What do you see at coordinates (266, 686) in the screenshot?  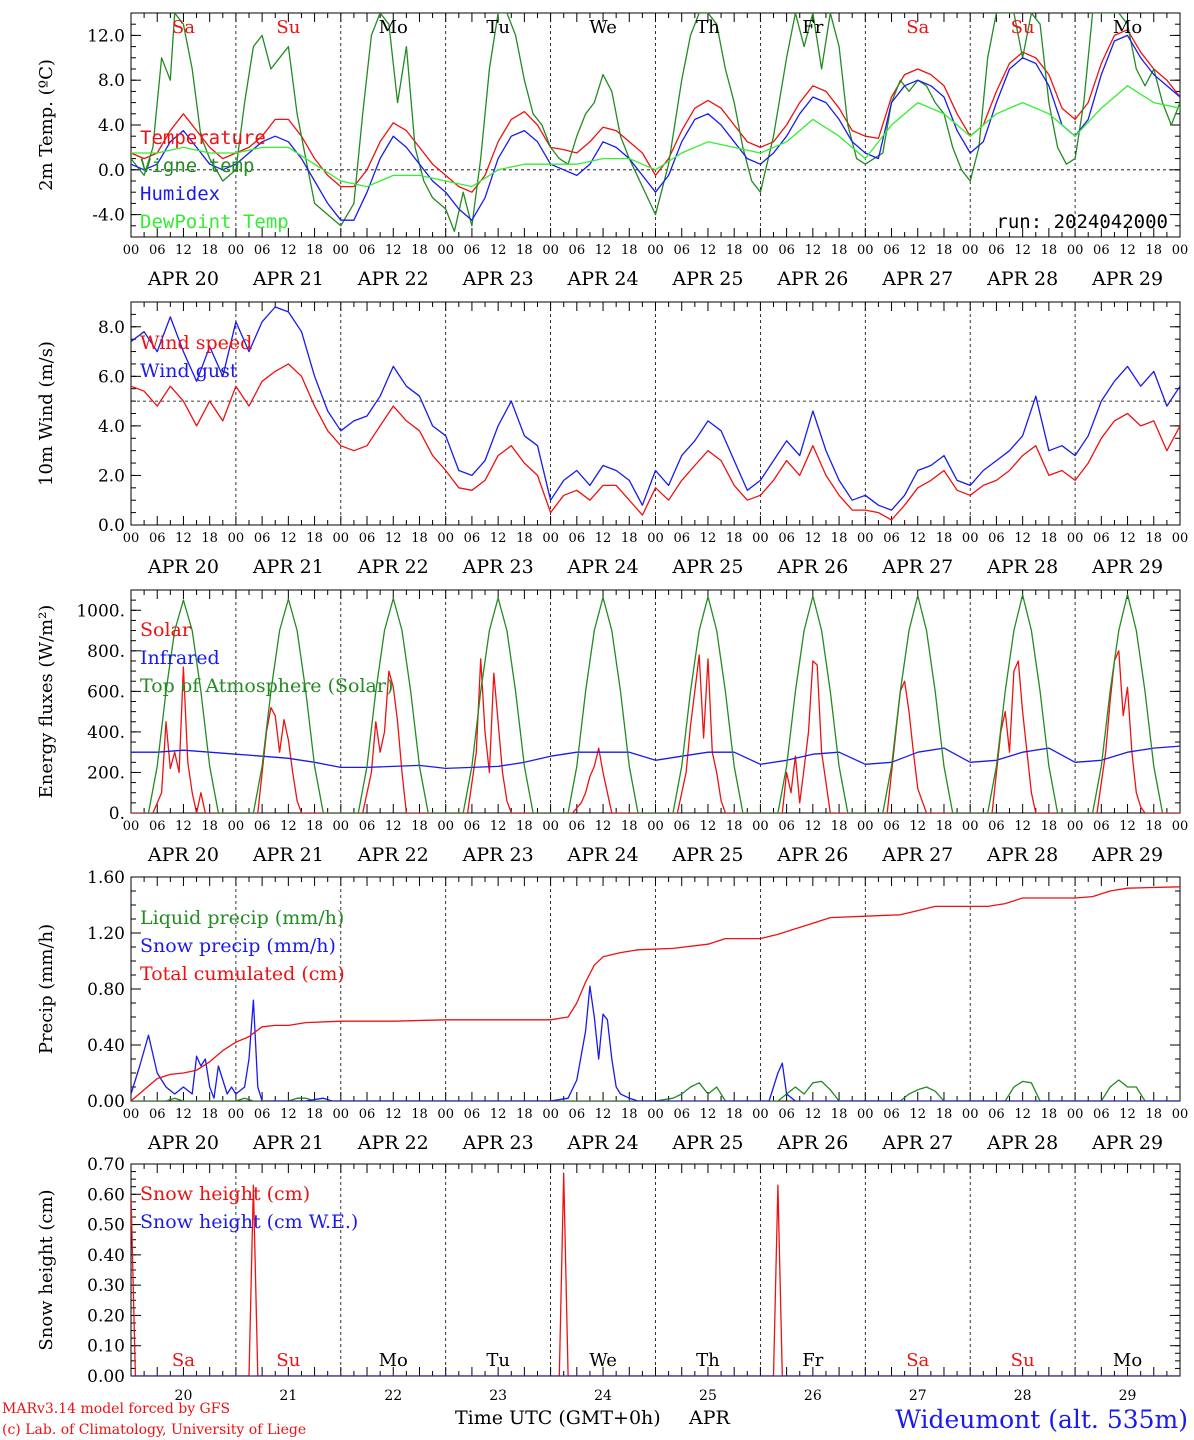 I see `legend-entry-3: Top of Atmosphere (Solar)` at bounding box center [266, 686].